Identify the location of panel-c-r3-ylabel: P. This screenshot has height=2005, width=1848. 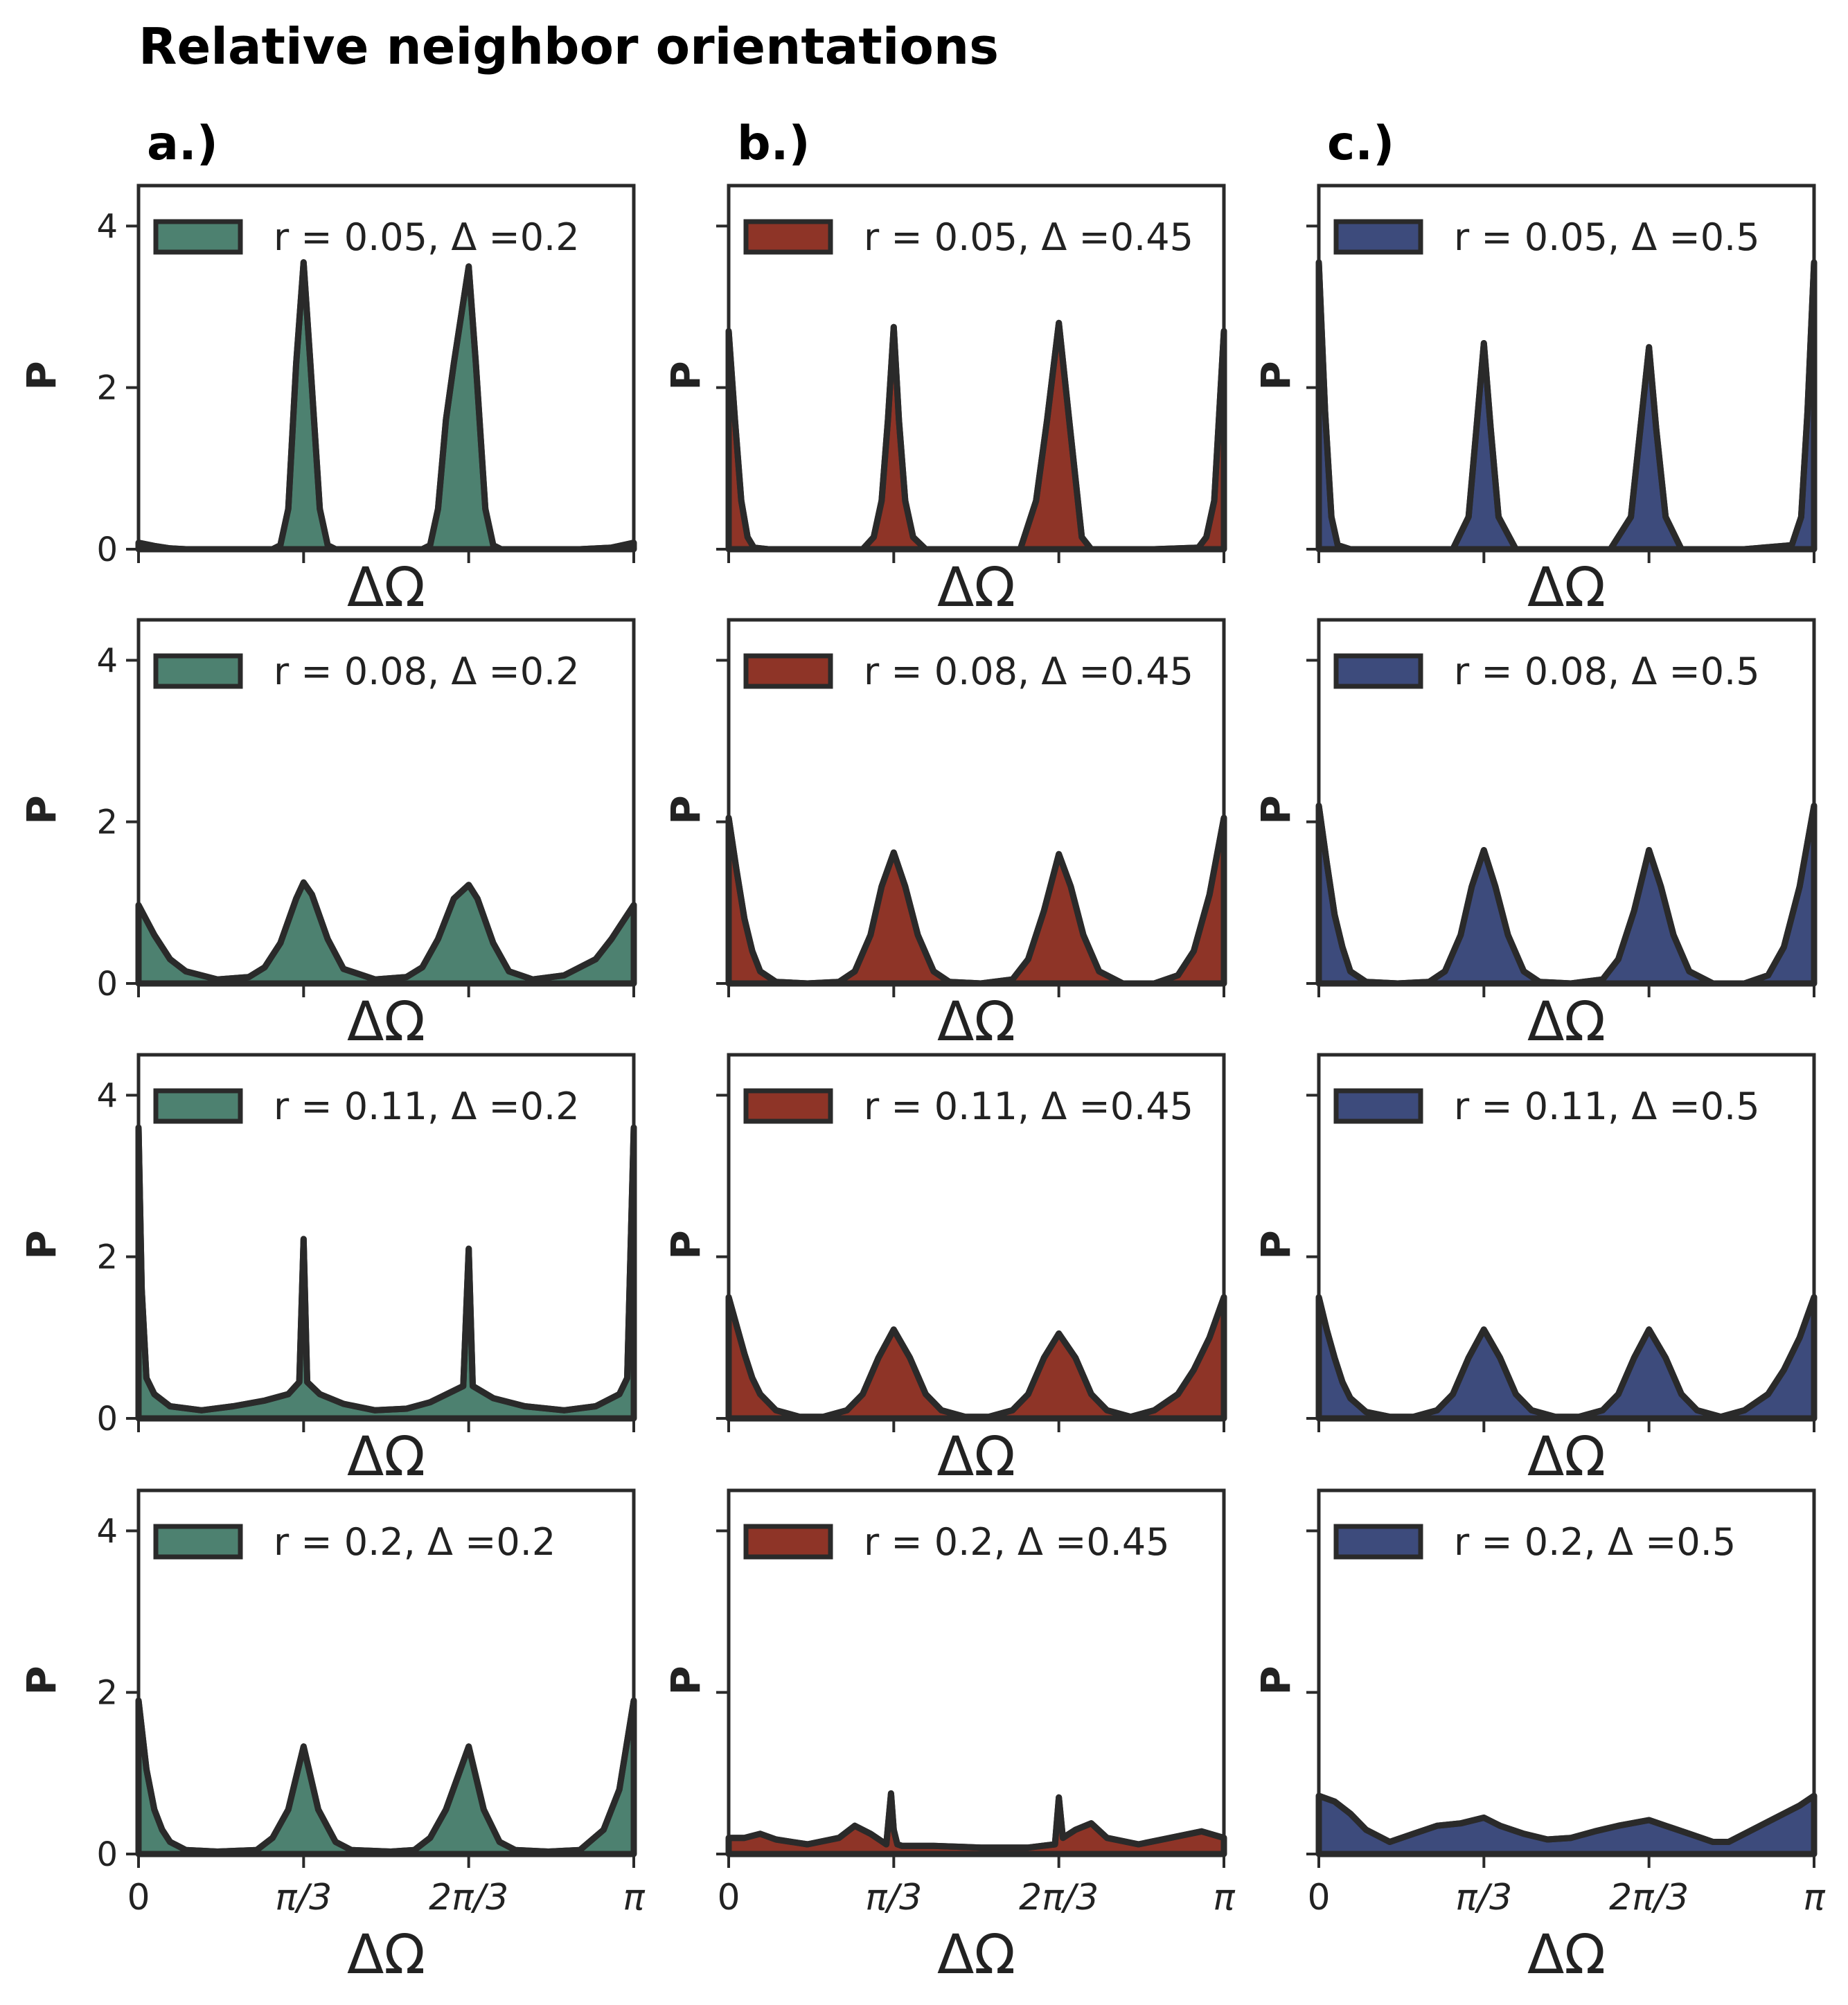
(1275, 1681).